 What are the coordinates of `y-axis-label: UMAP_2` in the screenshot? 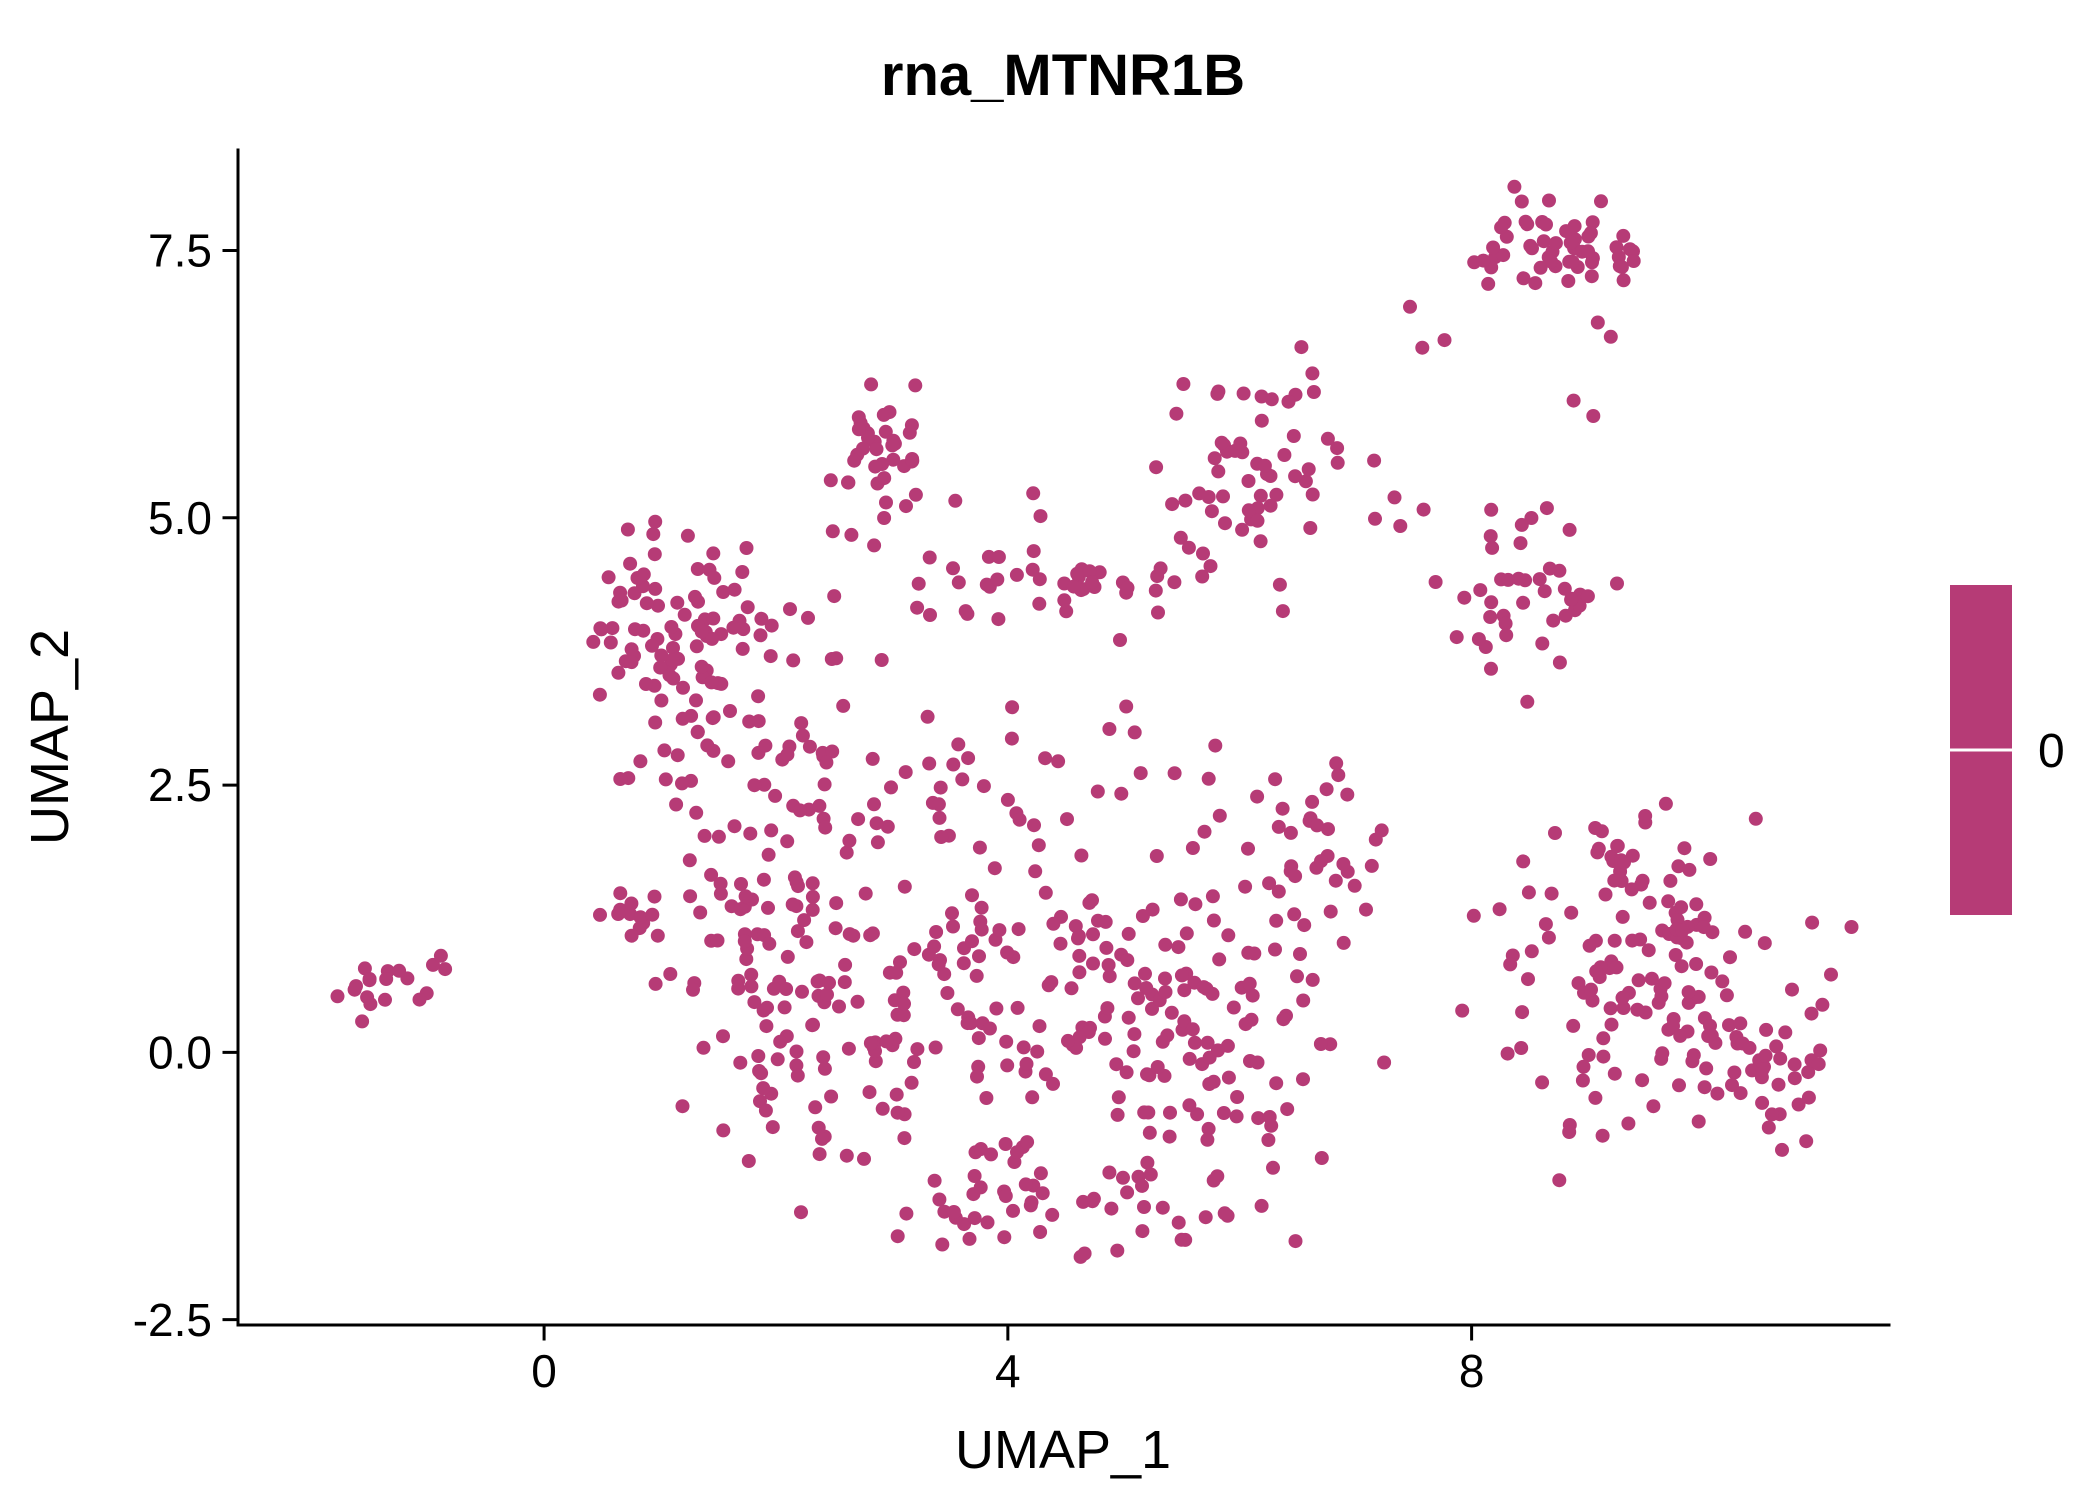 It's located at (50, 737).